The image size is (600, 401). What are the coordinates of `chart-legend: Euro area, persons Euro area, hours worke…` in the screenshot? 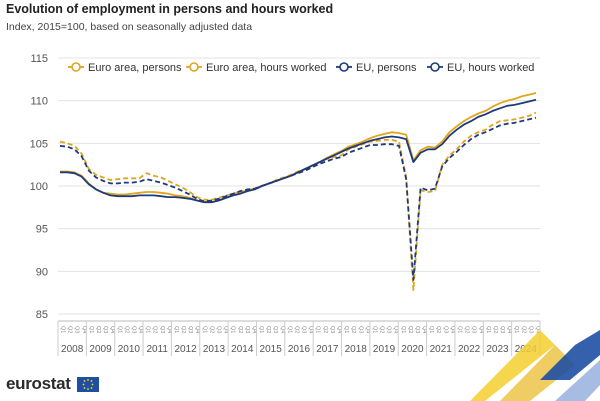 It's located at (301, 68).